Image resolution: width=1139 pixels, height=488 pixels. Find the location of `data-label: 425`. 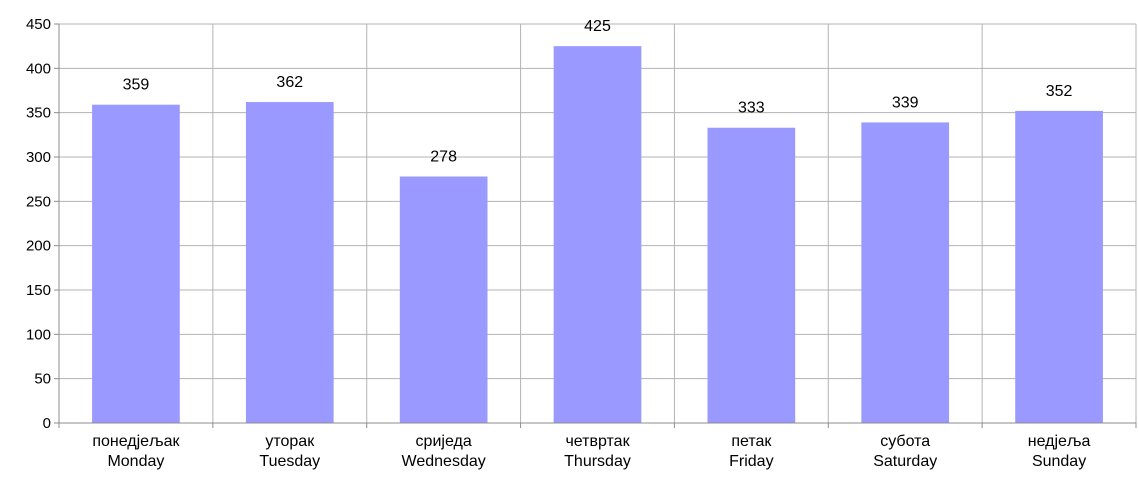

data-label: 425 is located at coordinates (597, 26).